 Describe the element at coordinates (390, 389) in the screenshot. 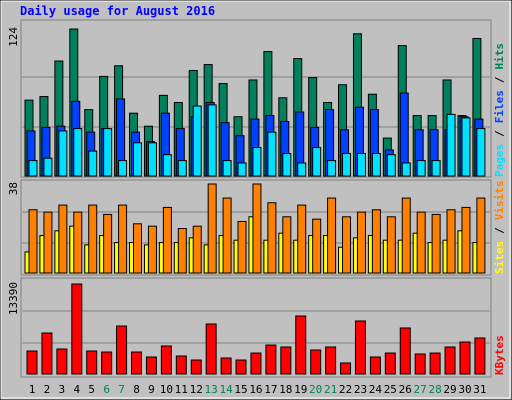

I see `x-tick-label: 25` at that location.